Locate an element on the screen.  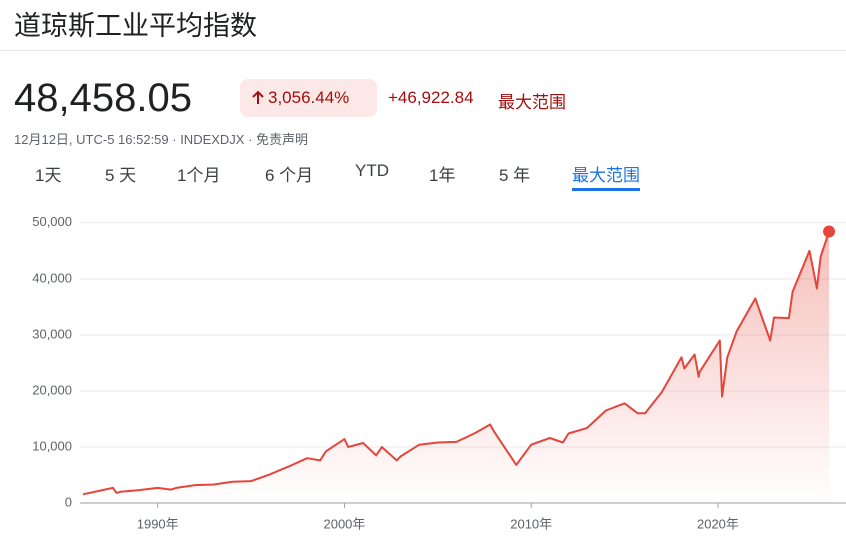
range-label: 最大范围 is located at coordinates (532, 102).